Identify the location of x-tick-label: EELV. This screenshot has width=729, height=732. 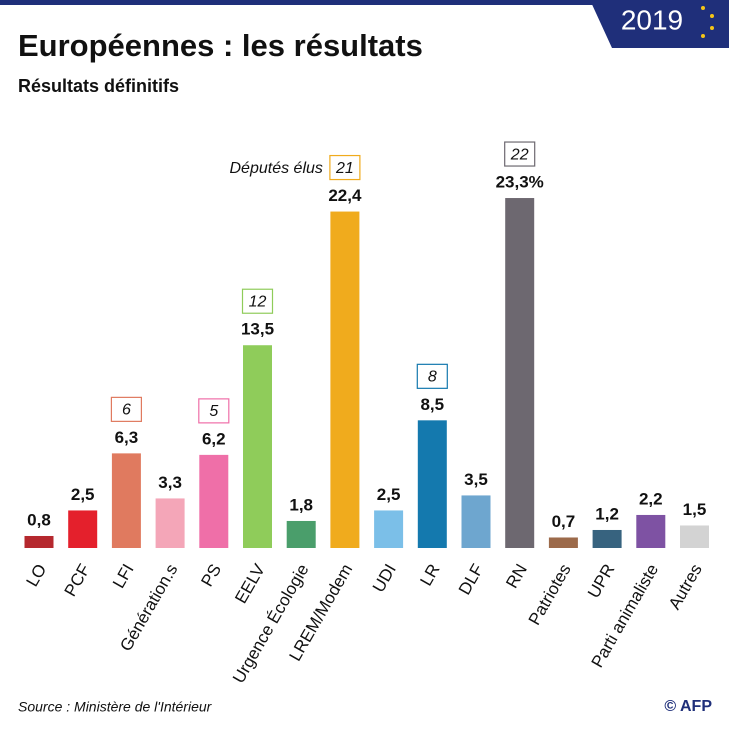
(250, 583).